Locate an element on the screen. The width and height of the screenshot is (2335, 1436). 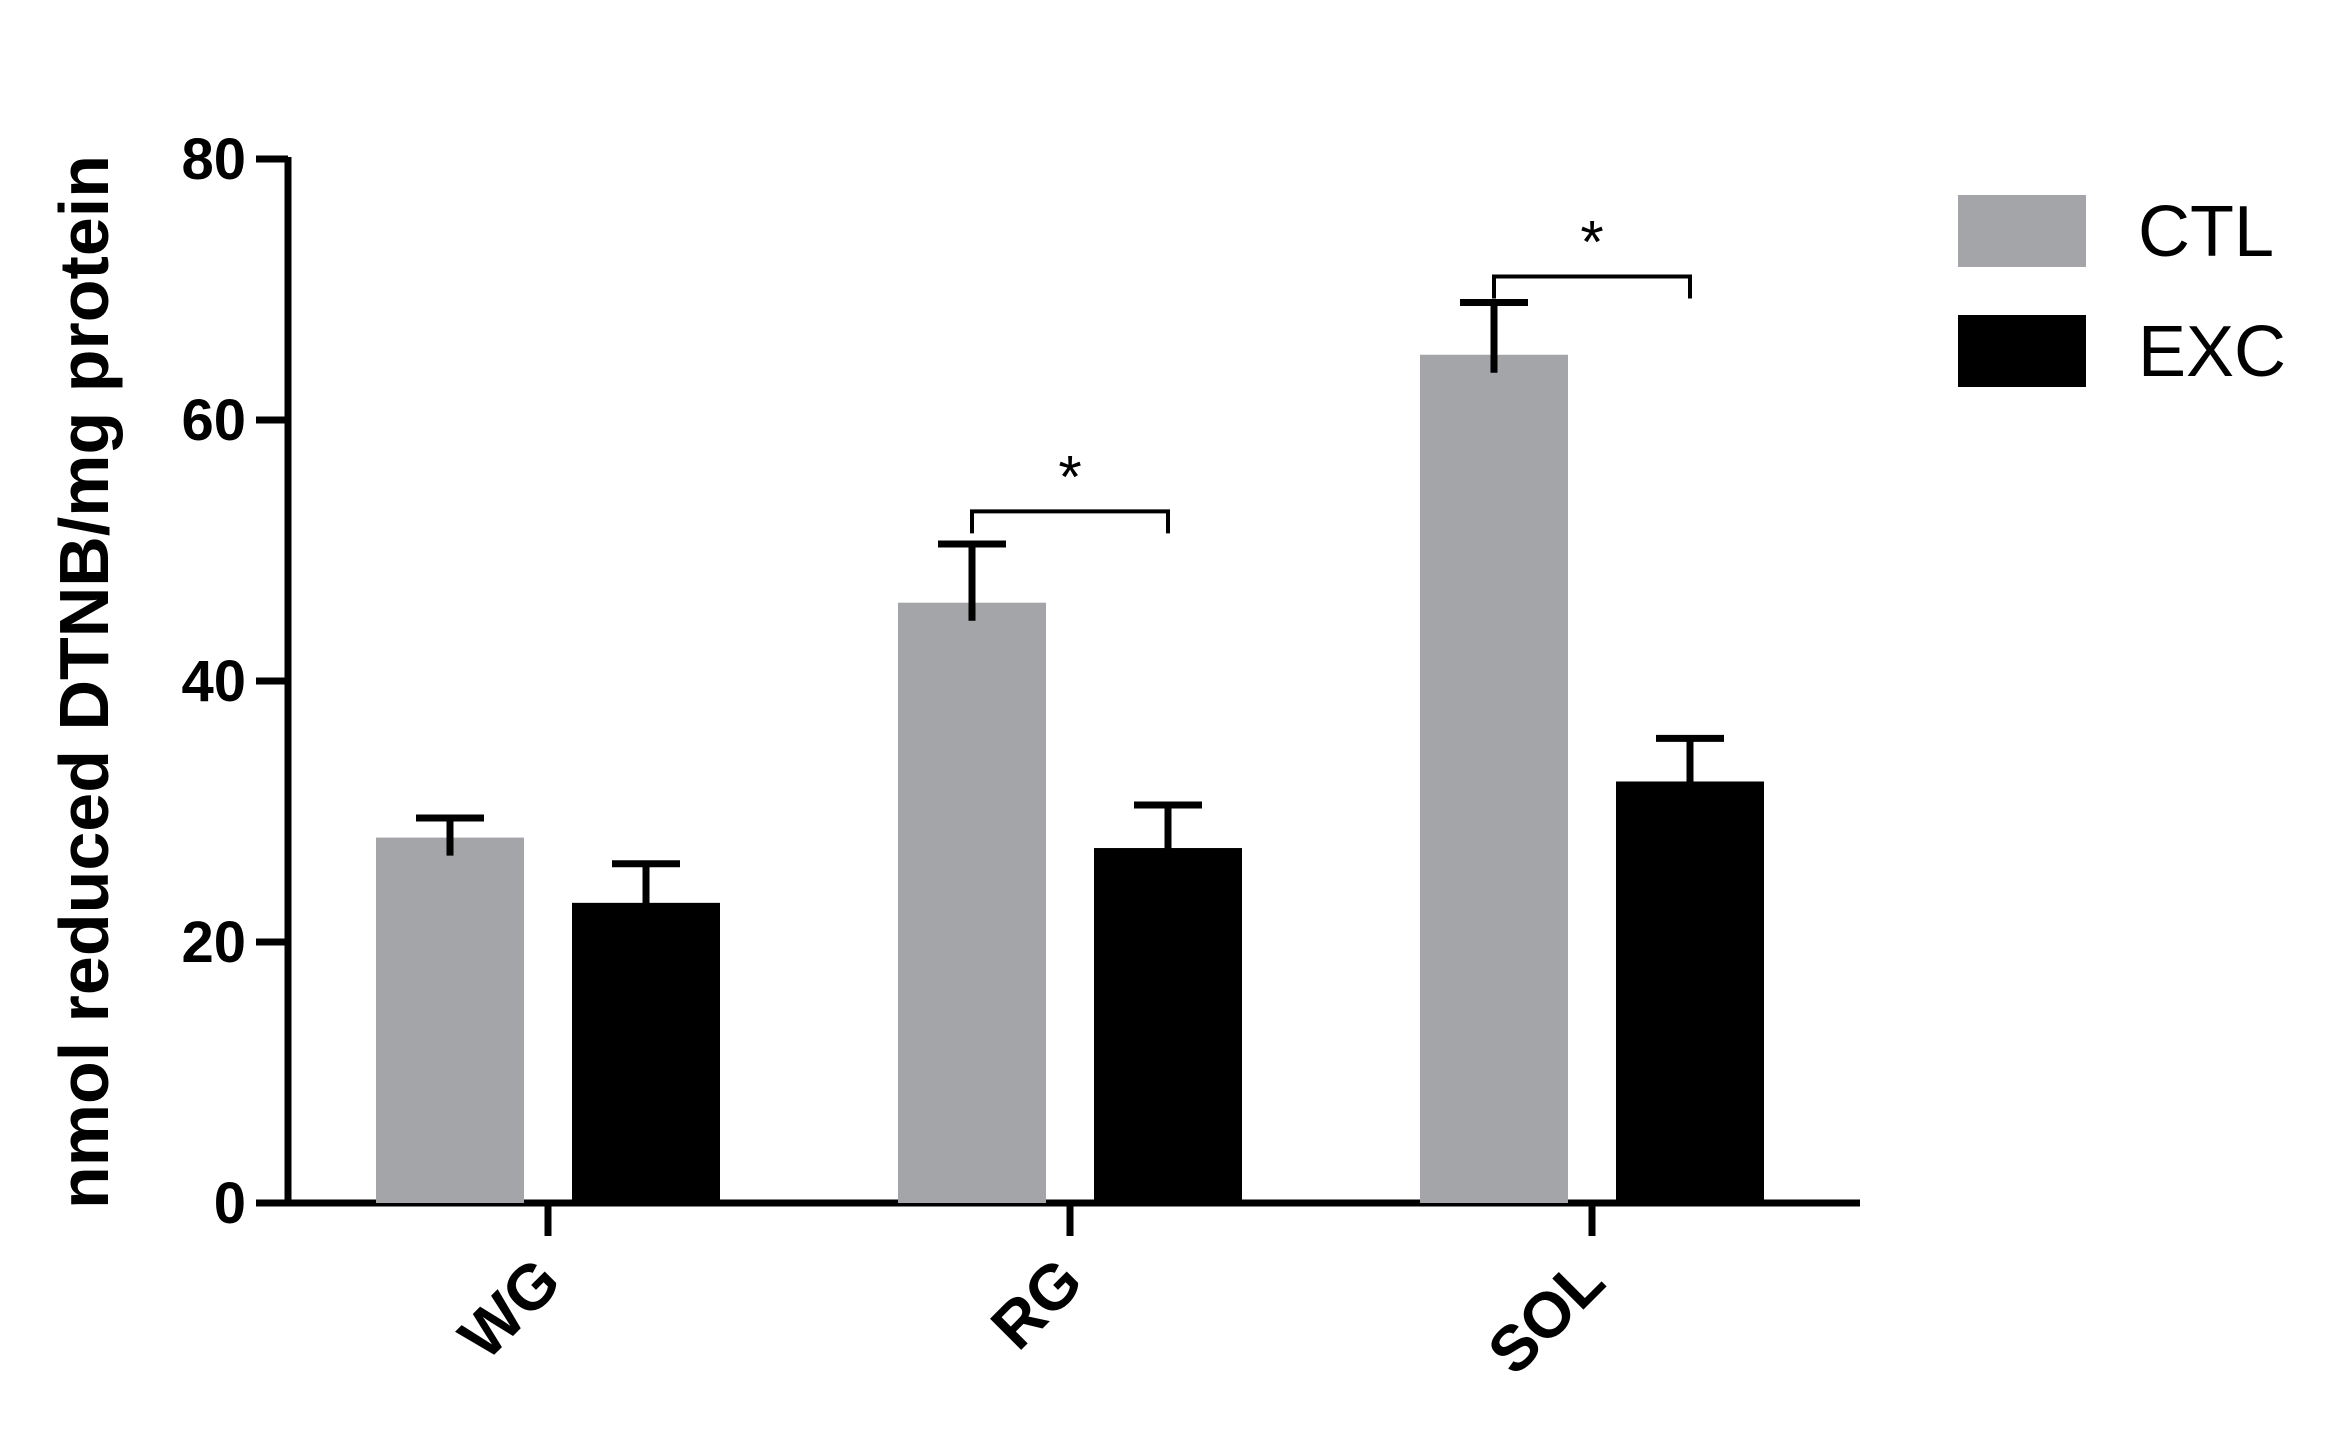
bar-exc-wg is located at coordinates (646, 1052).